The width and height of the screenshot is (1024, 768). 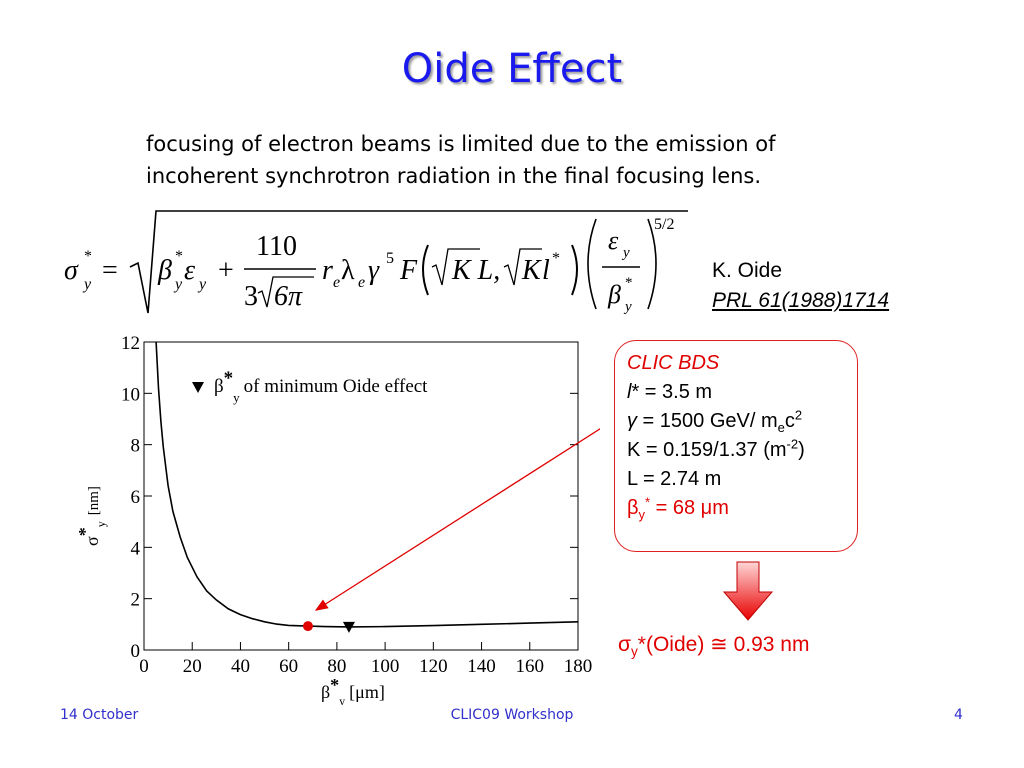 What do you see at coordinates (512, 69) in the screenshot?
I see `slide-title: Oide Effect` at bounding box center [512, 69].